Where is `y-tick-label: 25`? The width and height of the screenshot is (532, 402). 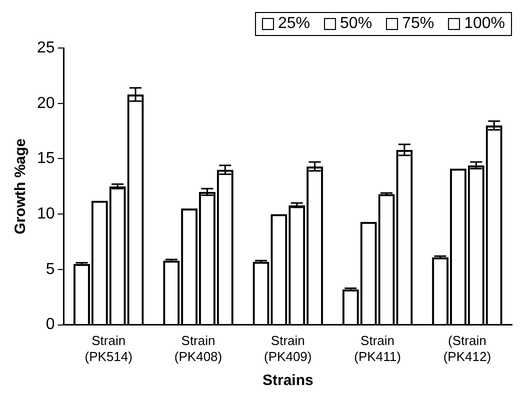
y-tick-label: 25 is located at coordinates (46, 47).